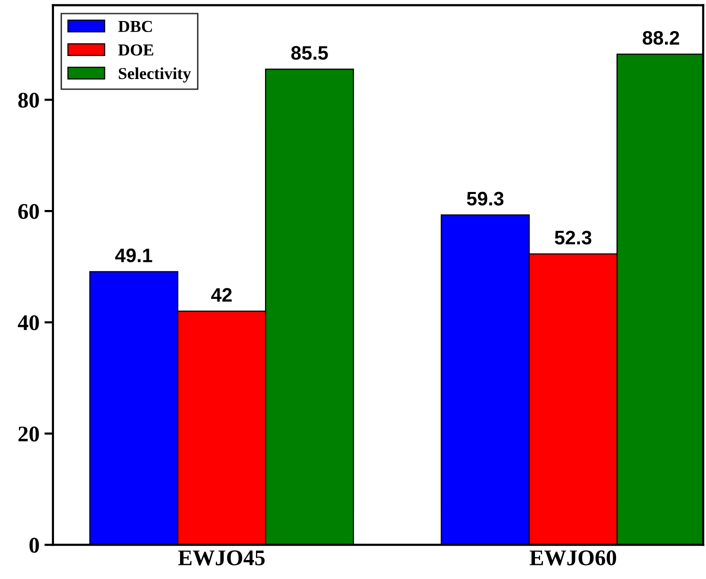 The width and height of the screenshot is (706, 579). What do you see at coordinates (573, 558) in the screenshot?
I see `x-tick-label: EWJO60` at bounding box center [573, 558].